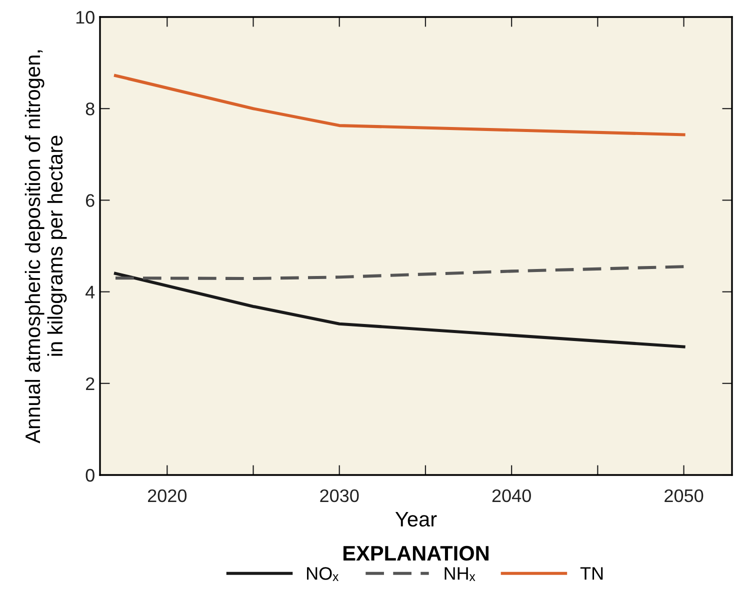 Image resolution: width=740 pixels, height=601 pixels. I want to click on y-tick-label: 6, so click(90, 200).